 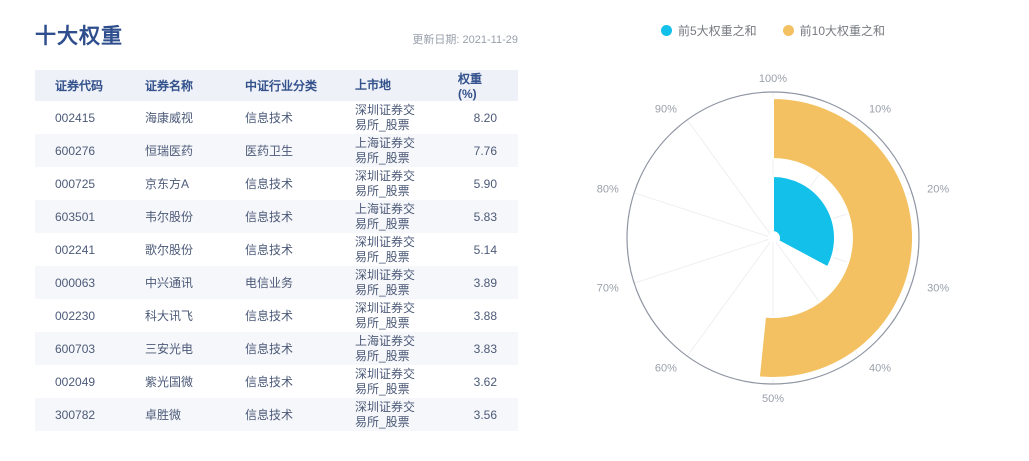 I want to click on cell-name: 恒瑞医药, so click(x=195, y=150).